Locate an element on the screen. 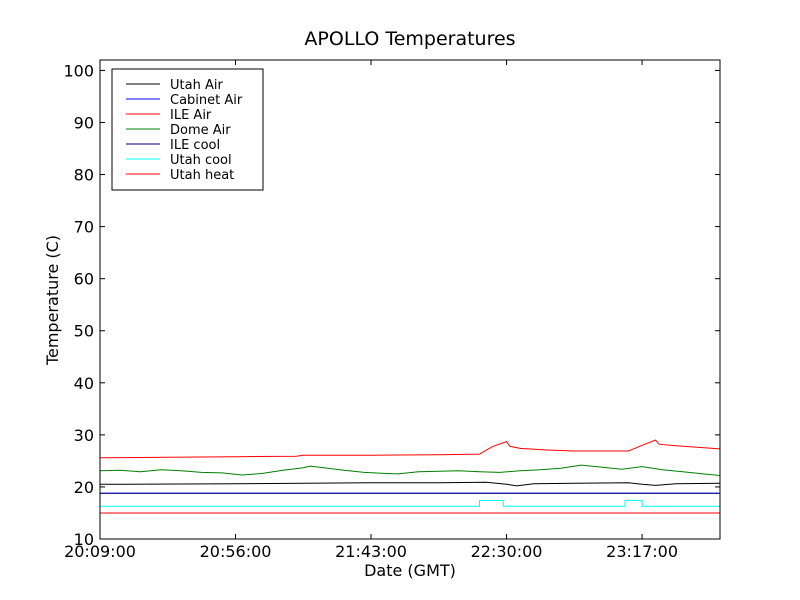 Image resolution: width=800 pixels, height=600 pixels. x-tick-label: 20:09:00 is located at coordinates (100, 551).